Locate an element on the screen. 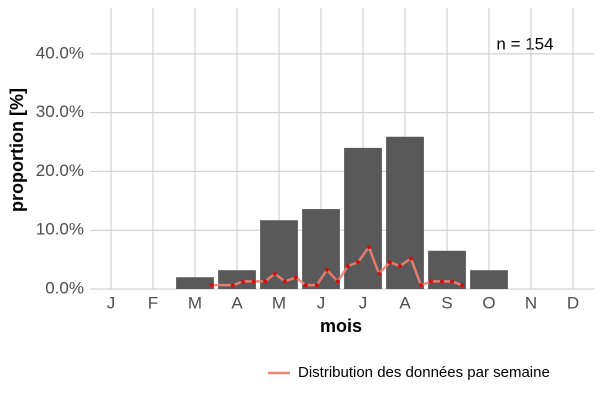  x-tick-label: D is located at coordinates (573, 302).